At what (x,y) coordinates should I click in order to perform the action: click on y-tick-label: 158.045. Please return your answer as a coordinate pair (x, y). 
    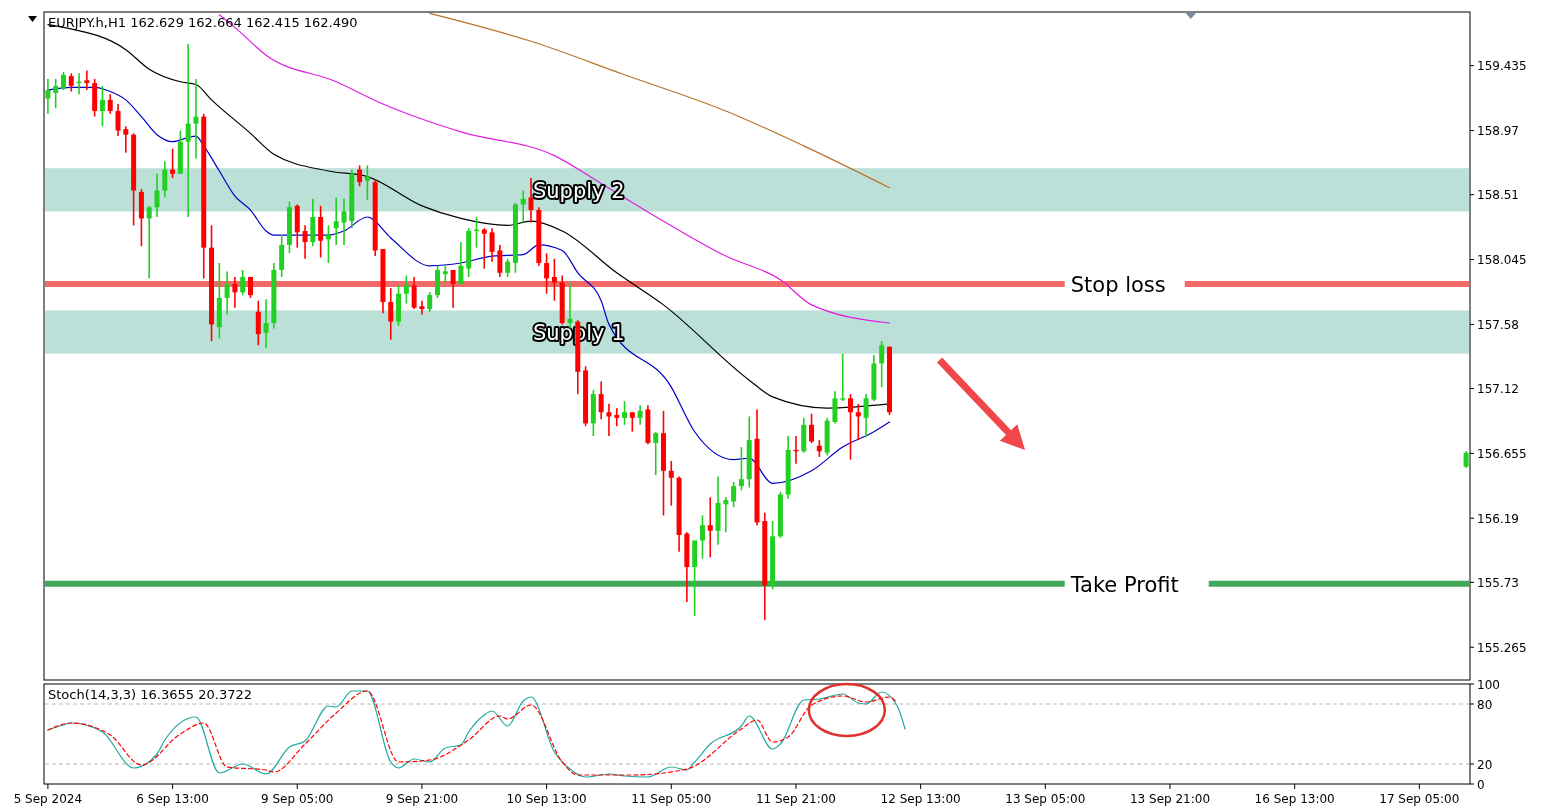
    Looking at the image, I should click on (1502, 260).